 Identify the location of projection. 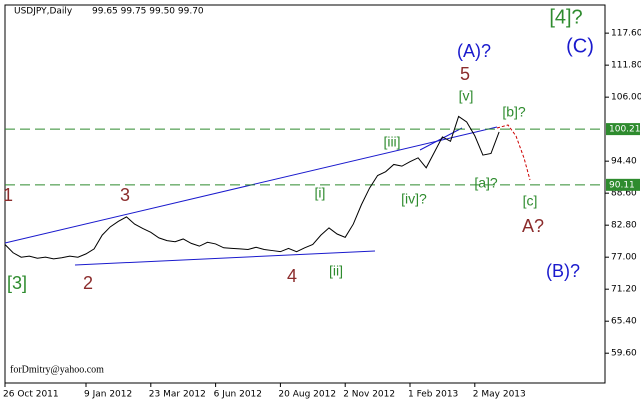
(513, 152).